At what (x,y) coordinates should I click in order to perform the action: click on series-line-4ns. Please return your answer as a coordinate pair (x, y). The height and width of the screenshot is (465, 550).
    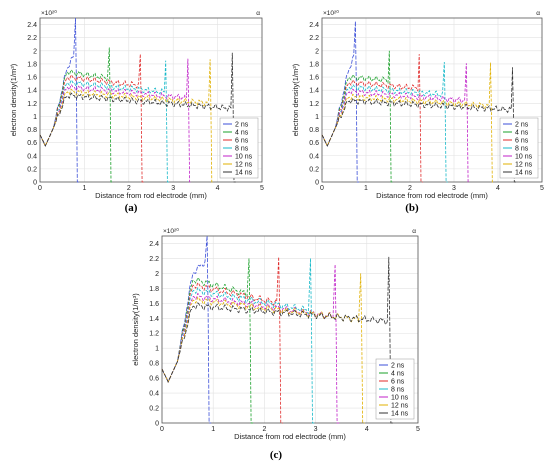
    Looking at the image, I should click on (207, 341).